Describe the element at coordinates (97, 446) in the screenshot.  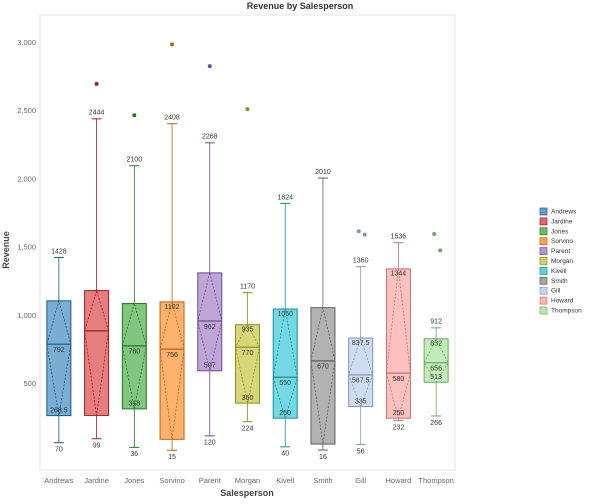
I see `value-label-jardine-min: 99` at that location.